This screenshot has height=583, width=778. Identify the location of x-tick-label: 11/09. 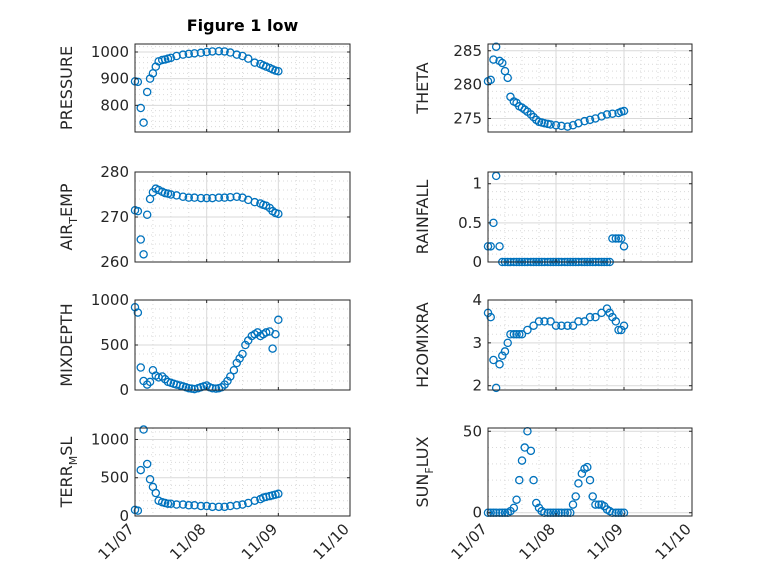
(605, 541).